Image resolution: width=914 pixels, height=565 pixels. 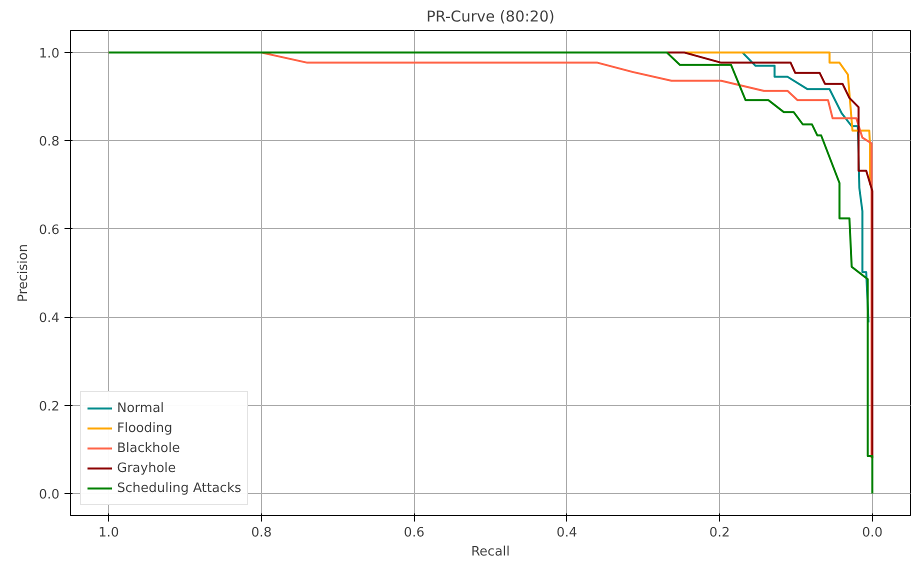 I want to click on x-tick-label: 0.0, so click(x=872, y=533).